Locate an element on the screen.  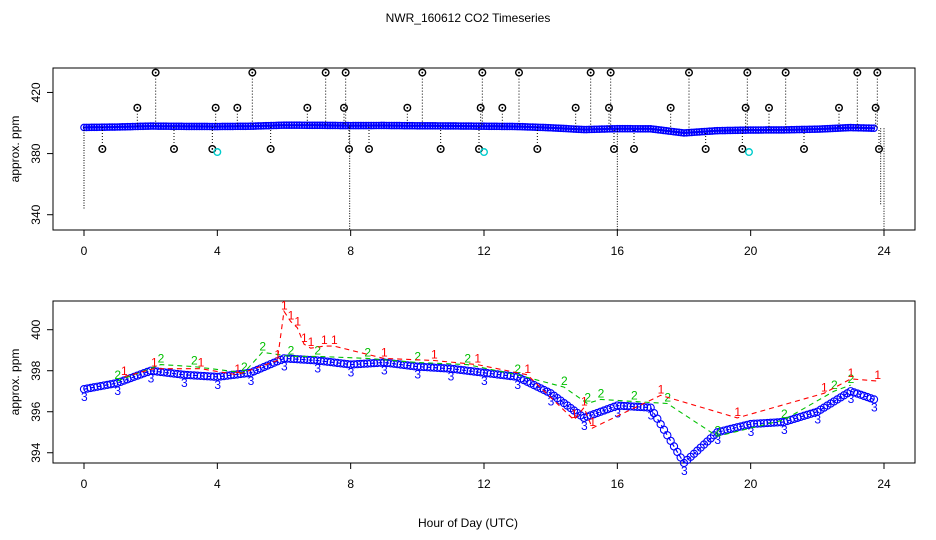
bottom-series-2-label: 2 is located at coordinates (601, 393).